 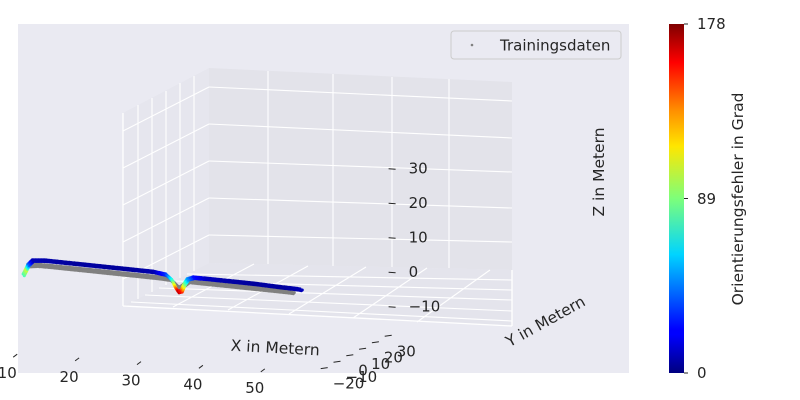 I want to click on training-point, so click(x=294, y=293).